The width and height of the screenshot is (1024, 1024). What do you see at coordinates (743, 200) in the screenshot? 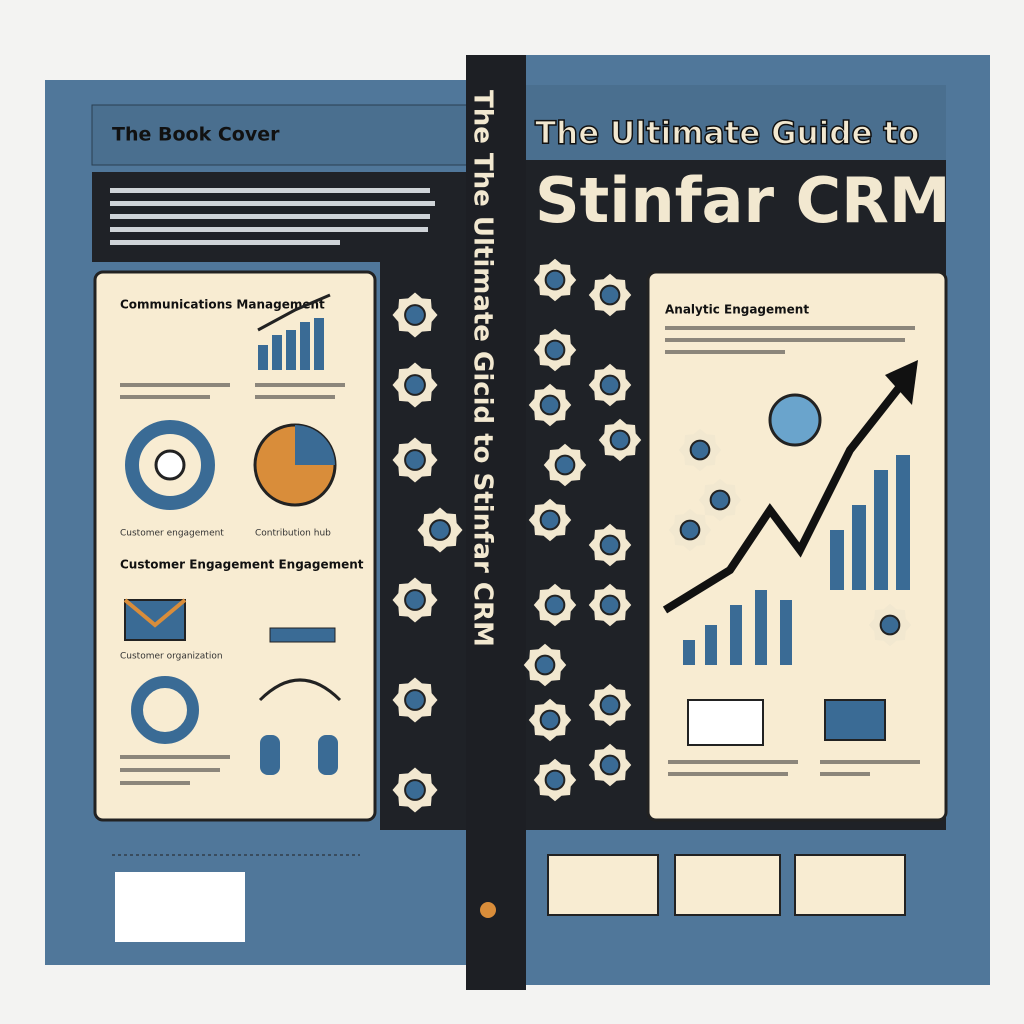
I see `front-title-line2: Stinfar CRM` at bounding box center [743, 200].